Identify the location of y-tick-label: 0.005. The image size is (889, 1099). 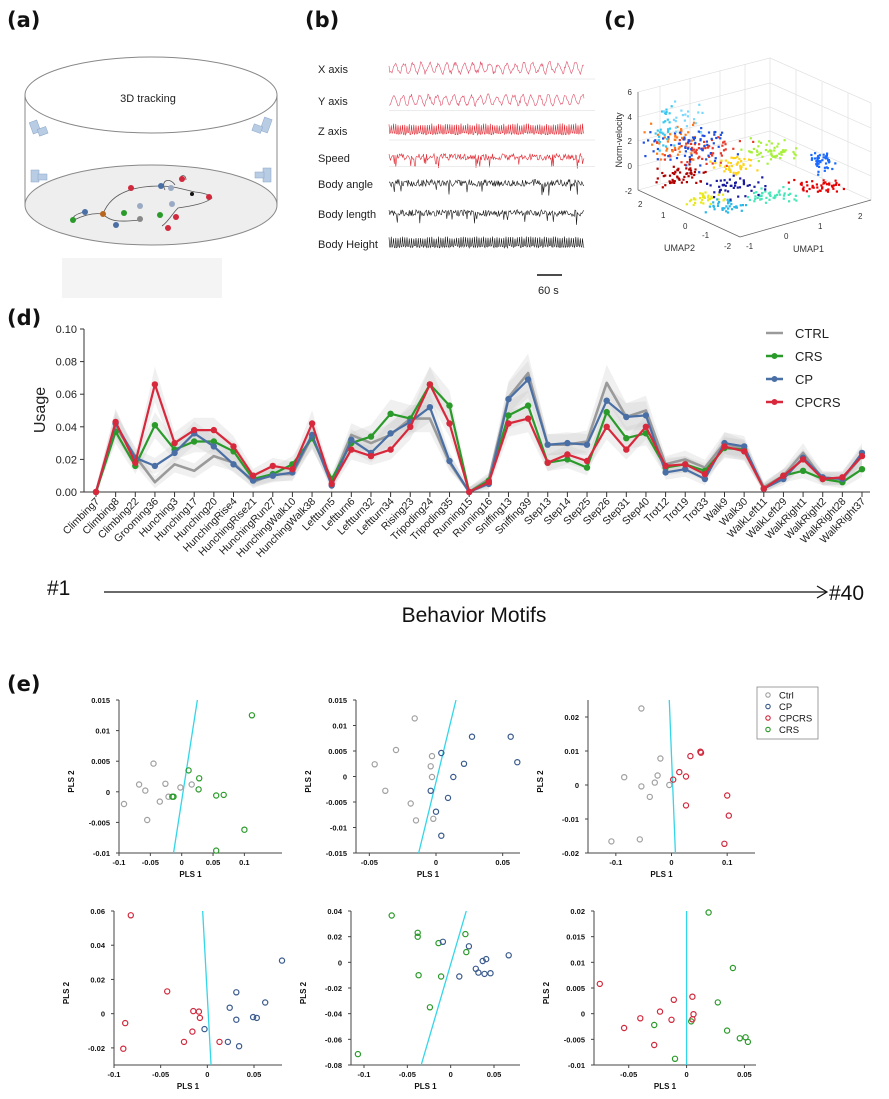
(100, 761).